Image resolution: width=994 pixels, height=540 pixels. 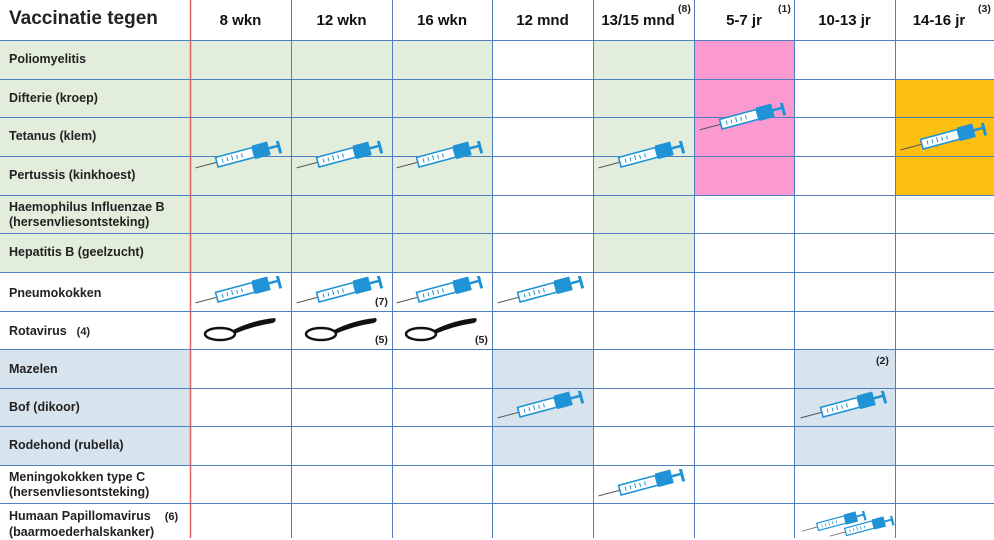 What do you see at coordinates (53, 136) in the screenshot?
I see `row-label-tetanus: Tetanus (klem)` at bounding box center [53, 136].